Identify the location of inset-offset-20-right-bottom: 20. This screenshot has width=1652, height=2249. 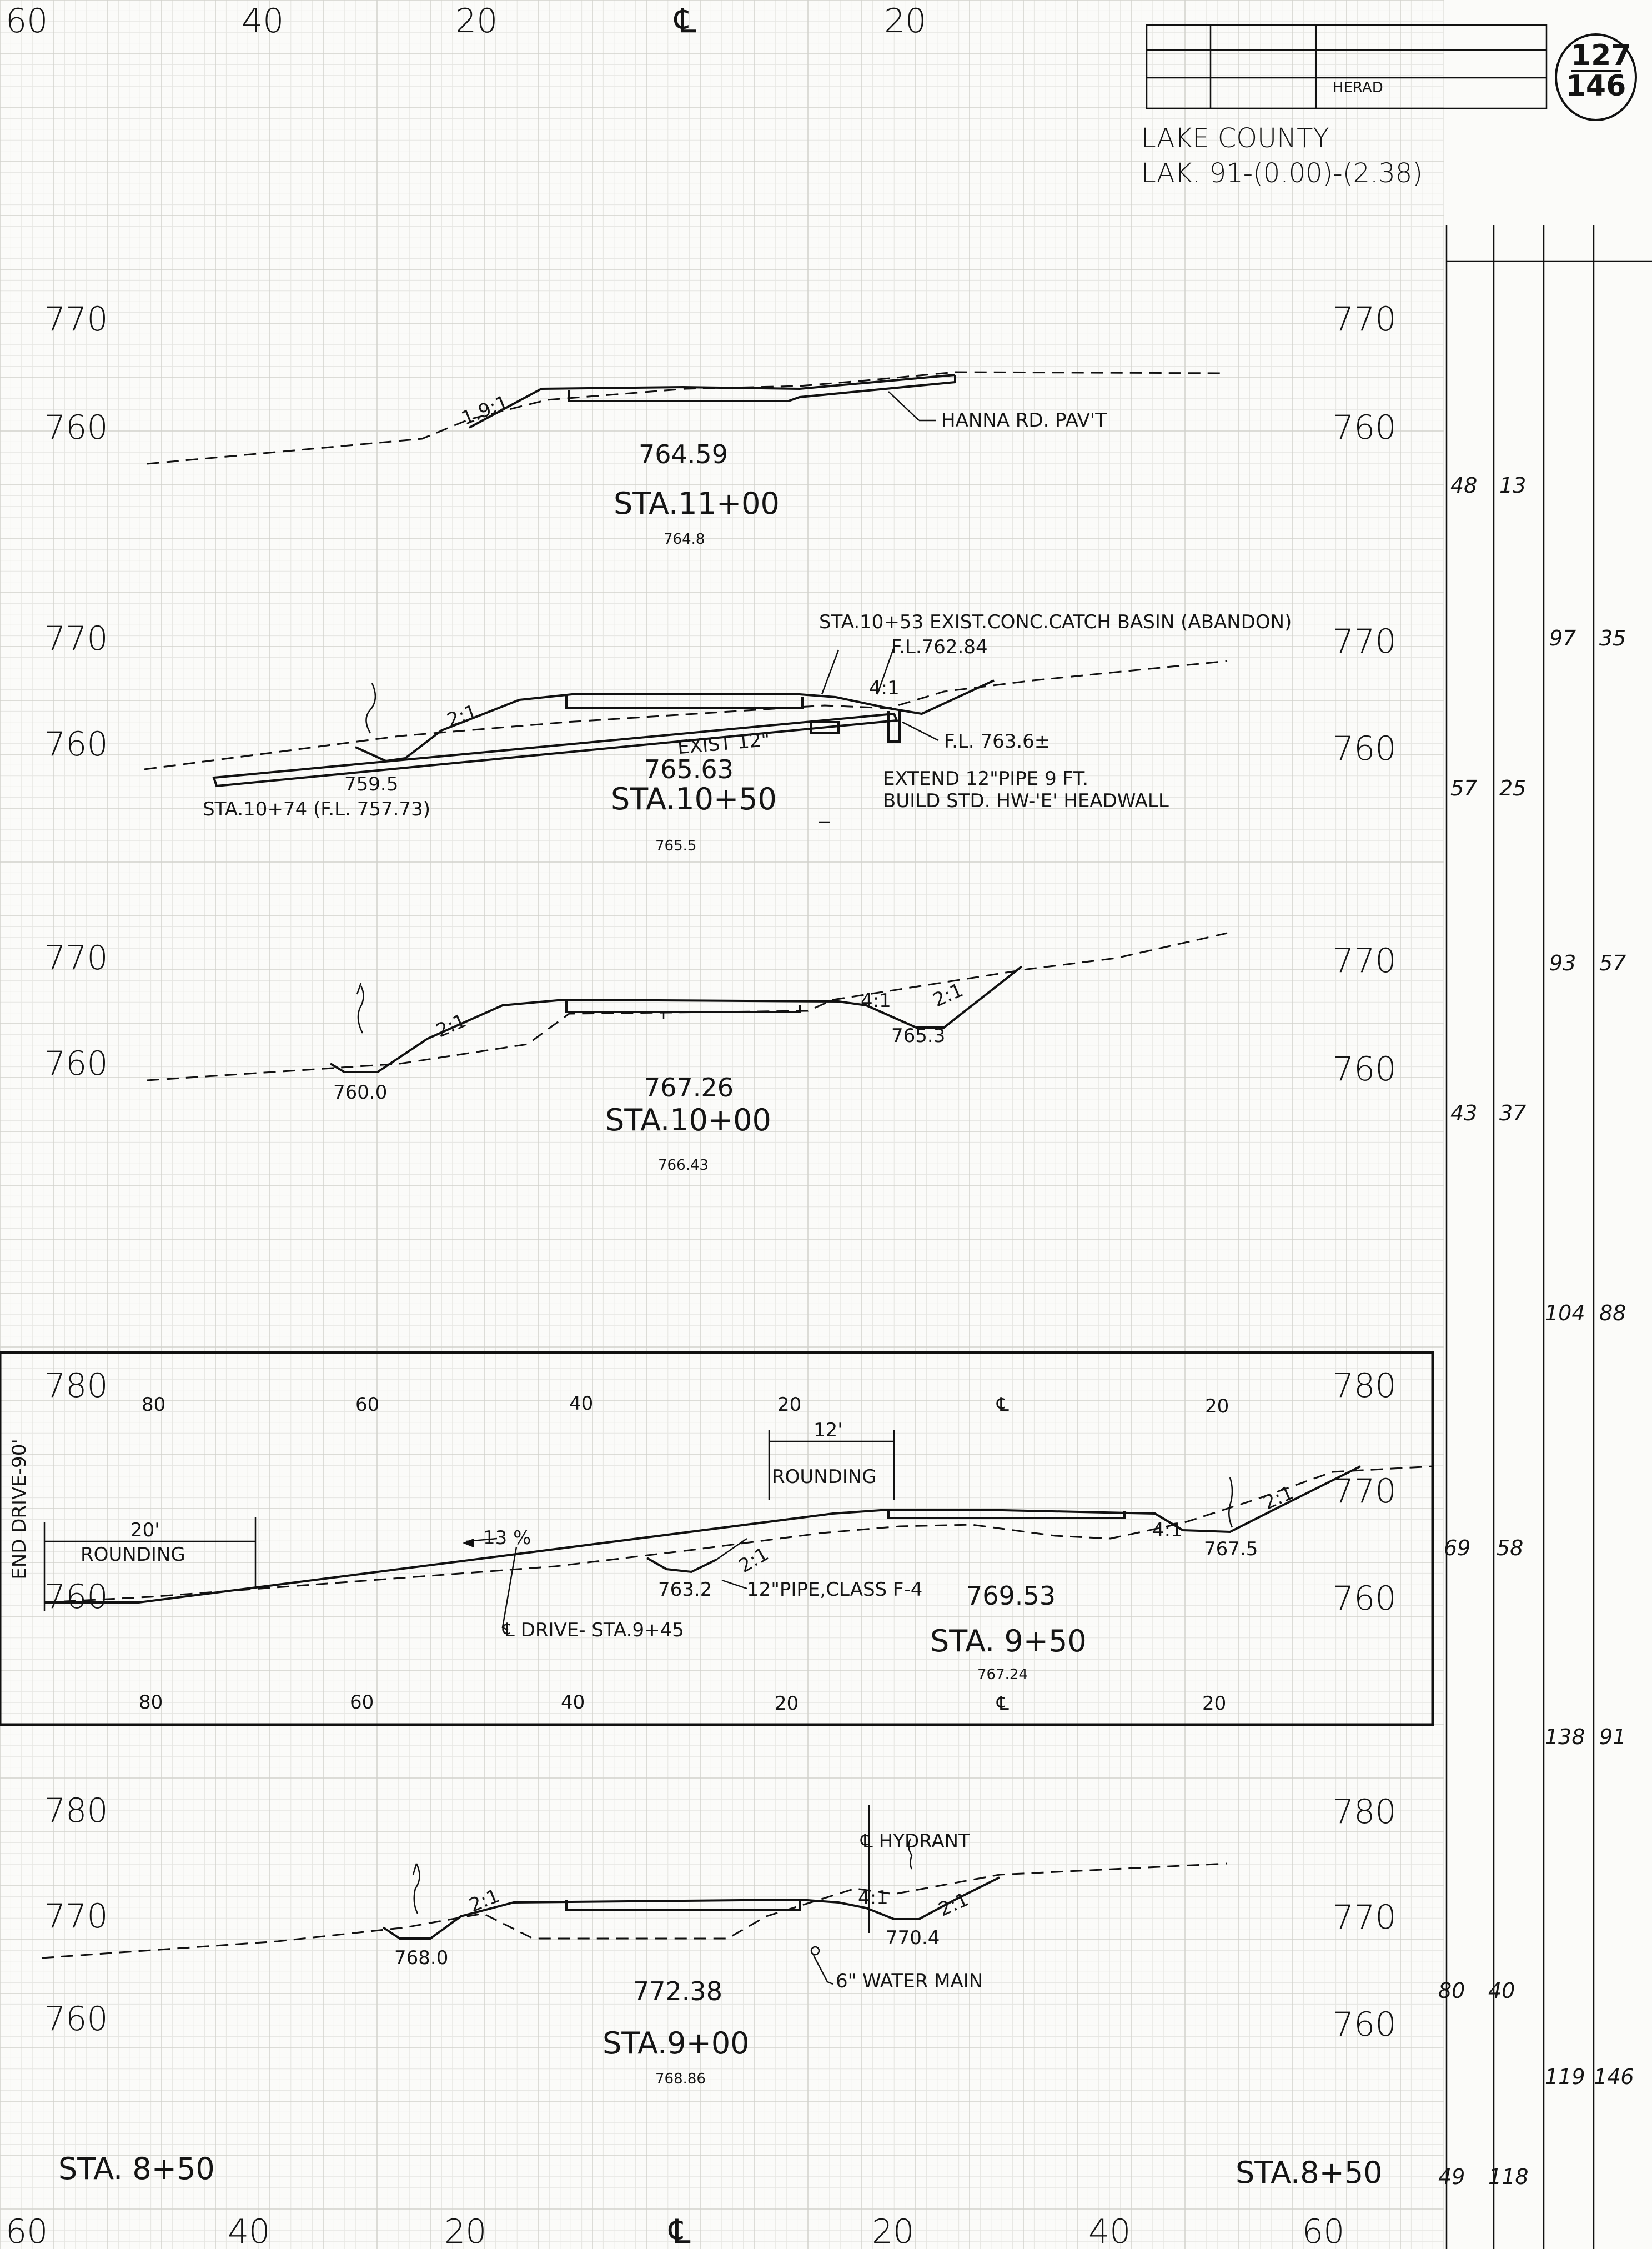
(1214, 1703).